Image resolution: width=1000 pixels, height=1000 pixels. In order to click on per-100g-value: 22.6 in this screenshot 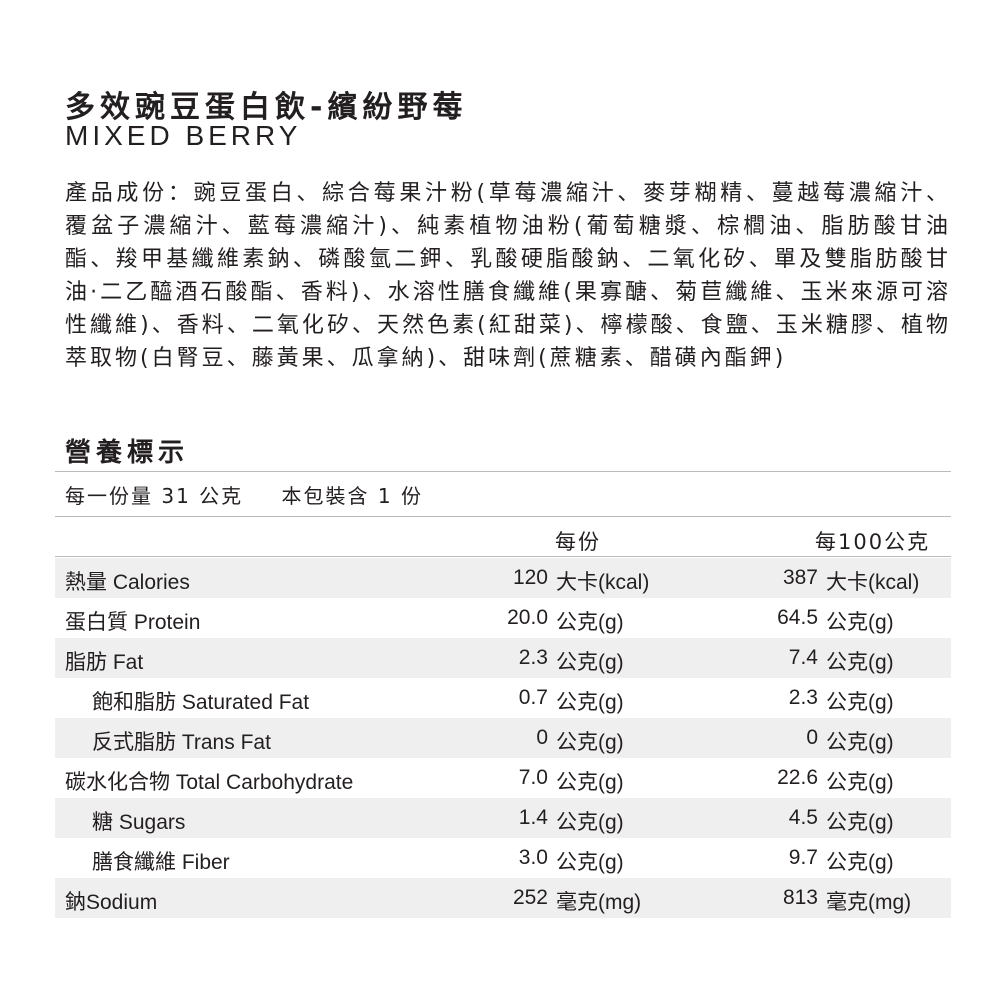, I will do `click(797, 777)`.